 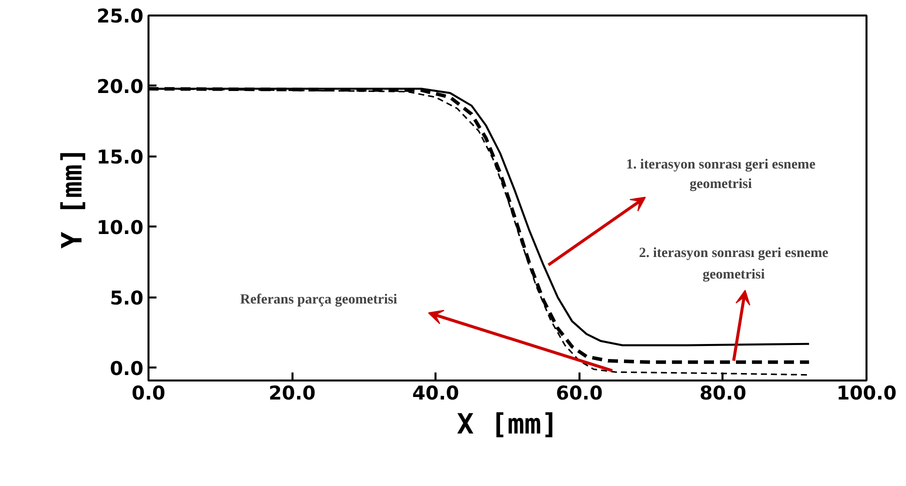 What do you see at coordinates (436, 393) in the screenshot?
I see `x-tick-label: 40.0` at bounding box center [436, 393].